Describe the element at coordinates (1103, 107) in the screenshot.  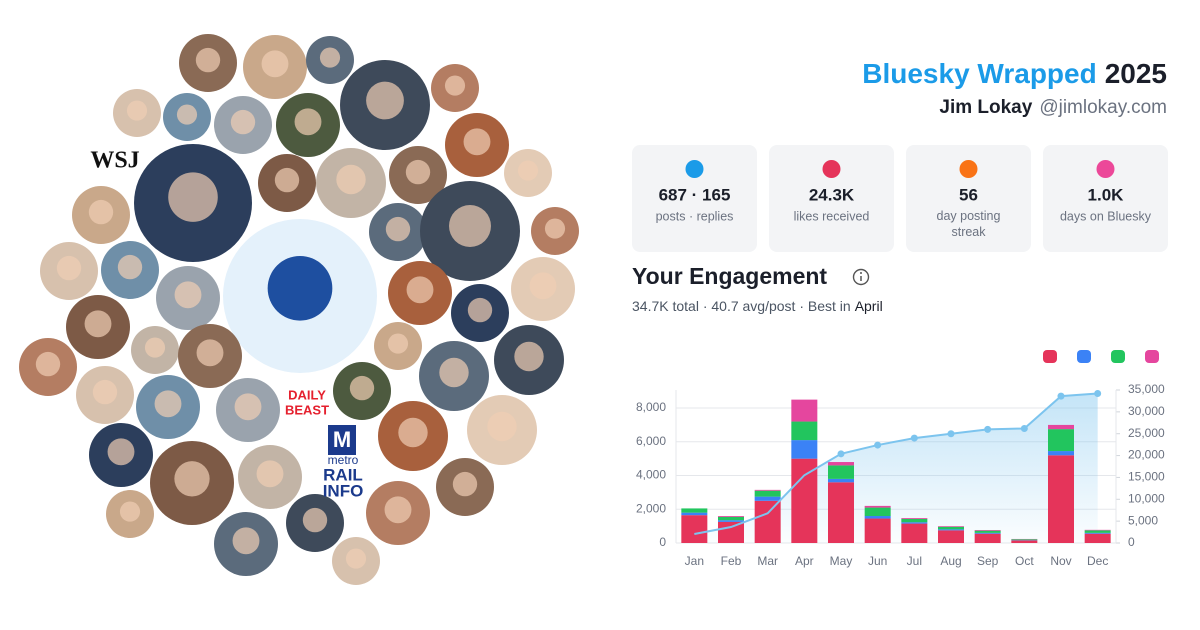
I see `user-handle: @jimlokay.com` at that location.